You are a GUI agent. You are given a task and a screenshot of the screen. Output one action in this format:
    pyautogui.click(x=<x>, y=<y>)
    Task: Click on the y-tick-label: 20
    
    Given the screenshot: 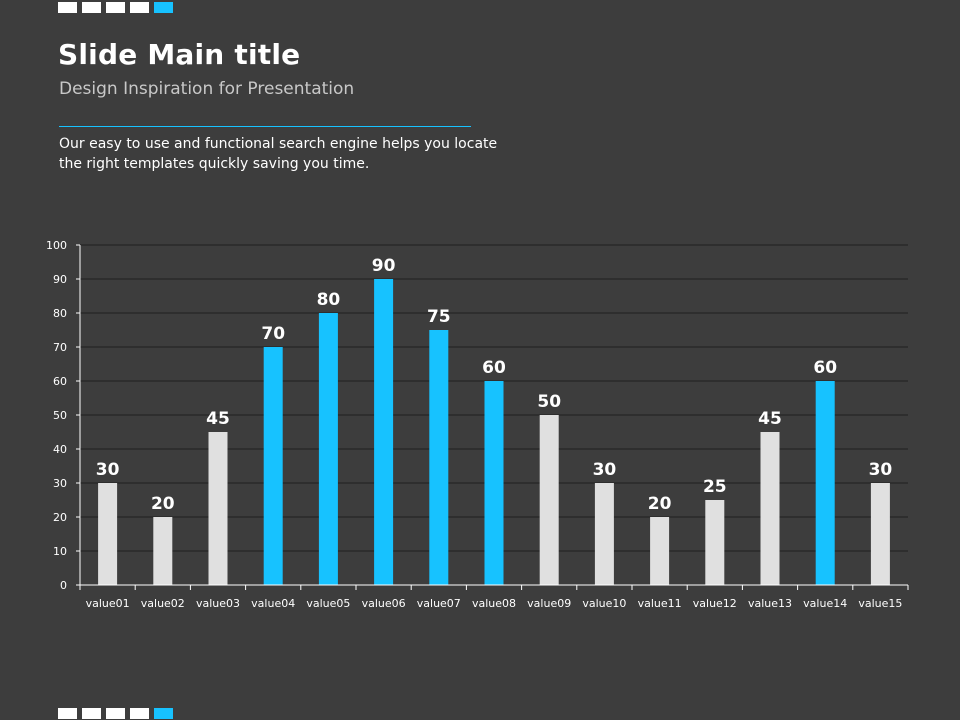 What is the action you would take?
    pyautogui.click(x=60, y=517)
    